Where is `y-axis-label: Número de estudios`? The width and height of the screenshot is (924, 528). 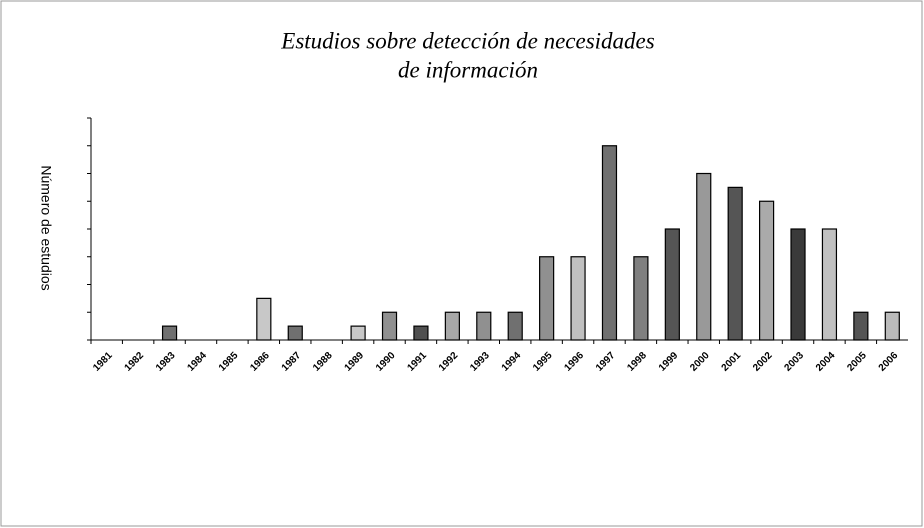
y-axis-label: Número de estudios is located at coordinates (46, 227).